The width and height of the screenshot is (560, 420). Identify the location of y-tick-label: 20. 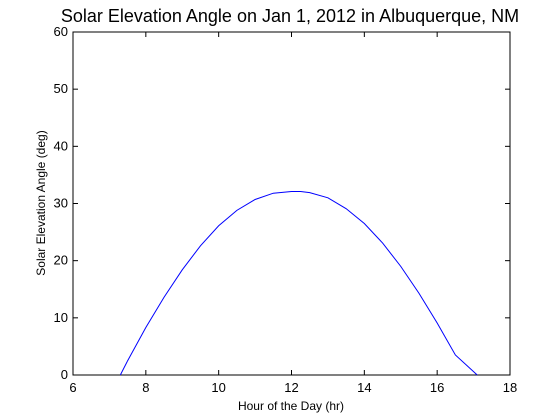
(61, 260).